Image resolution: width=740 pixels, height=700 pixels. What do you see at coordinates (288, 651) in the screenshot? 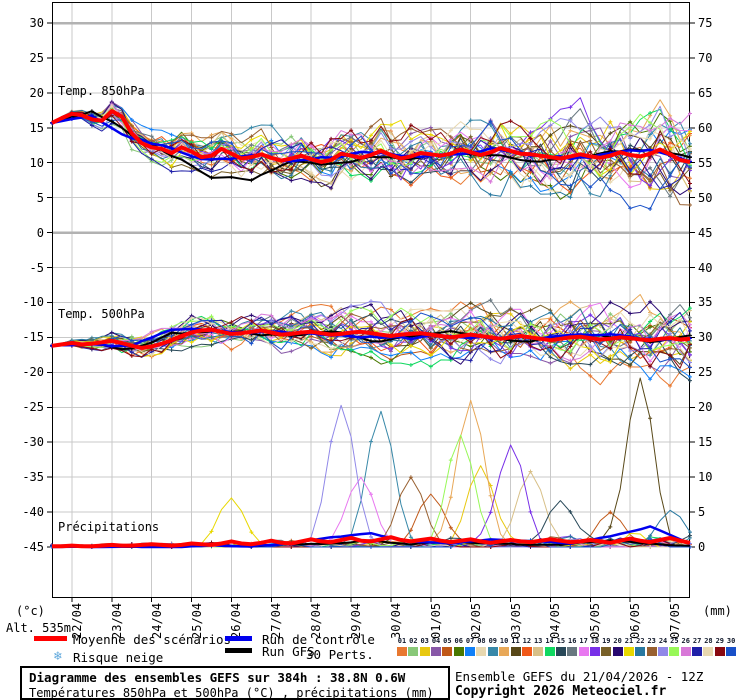
I see `legend-gfs-label: Run GFS` at bounding box center [288, 651].